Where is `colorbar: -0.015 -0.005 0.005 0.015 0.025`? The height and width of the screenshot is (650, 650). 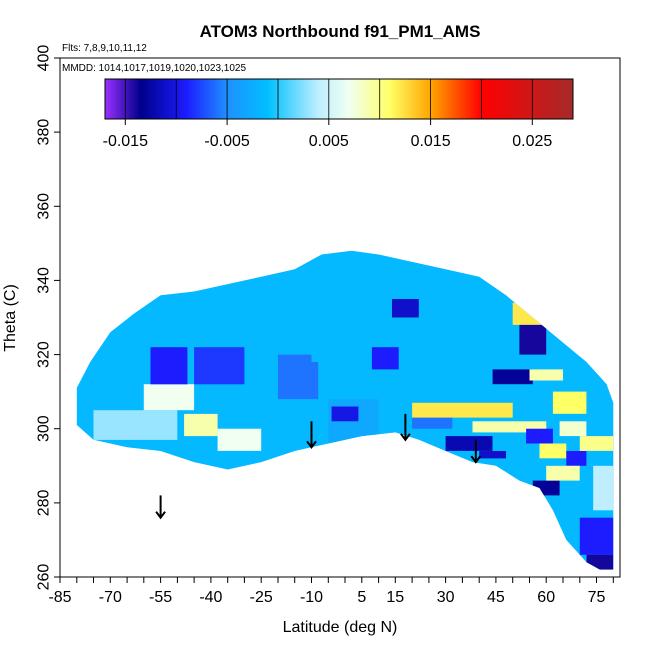 colorbar: -0.015 -0.005 0.005 0.015 0.025 is located at coordinates (338, 114).